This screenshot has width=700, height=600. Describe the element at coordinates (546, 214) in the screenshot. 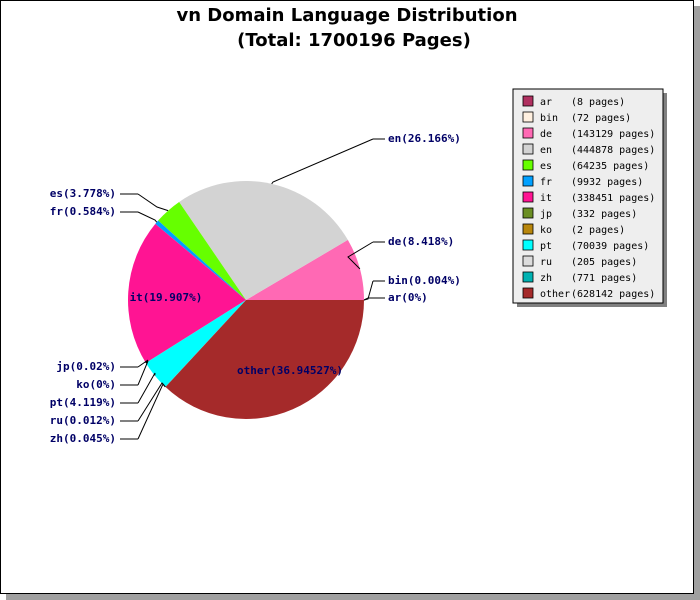

I see `legend-key-jp: jp` at that location.